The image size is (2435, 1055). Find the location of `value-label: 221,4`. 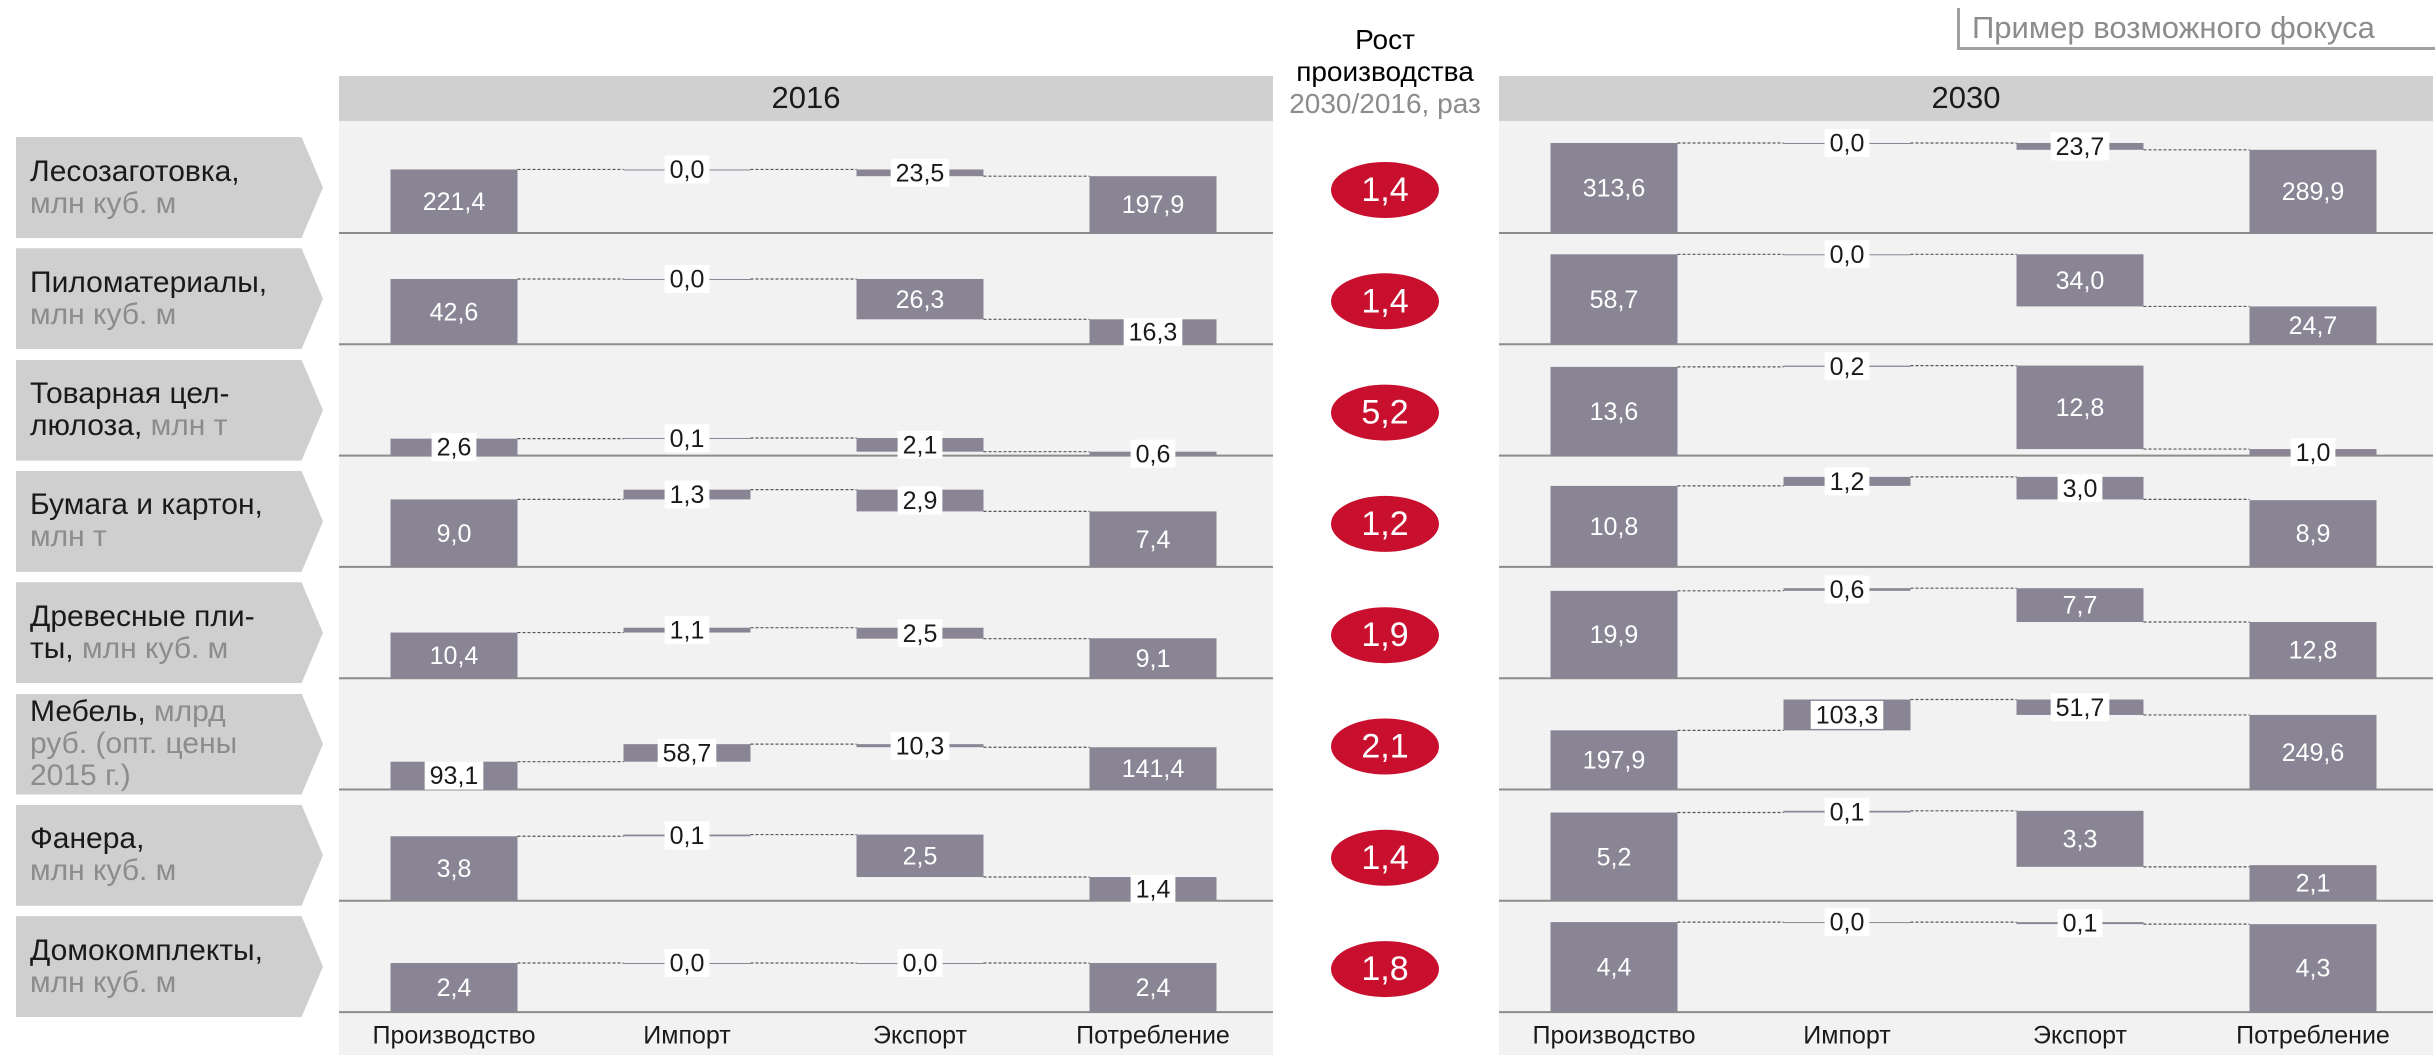

value-label: 221,4 is located at coordinates (454, 202).